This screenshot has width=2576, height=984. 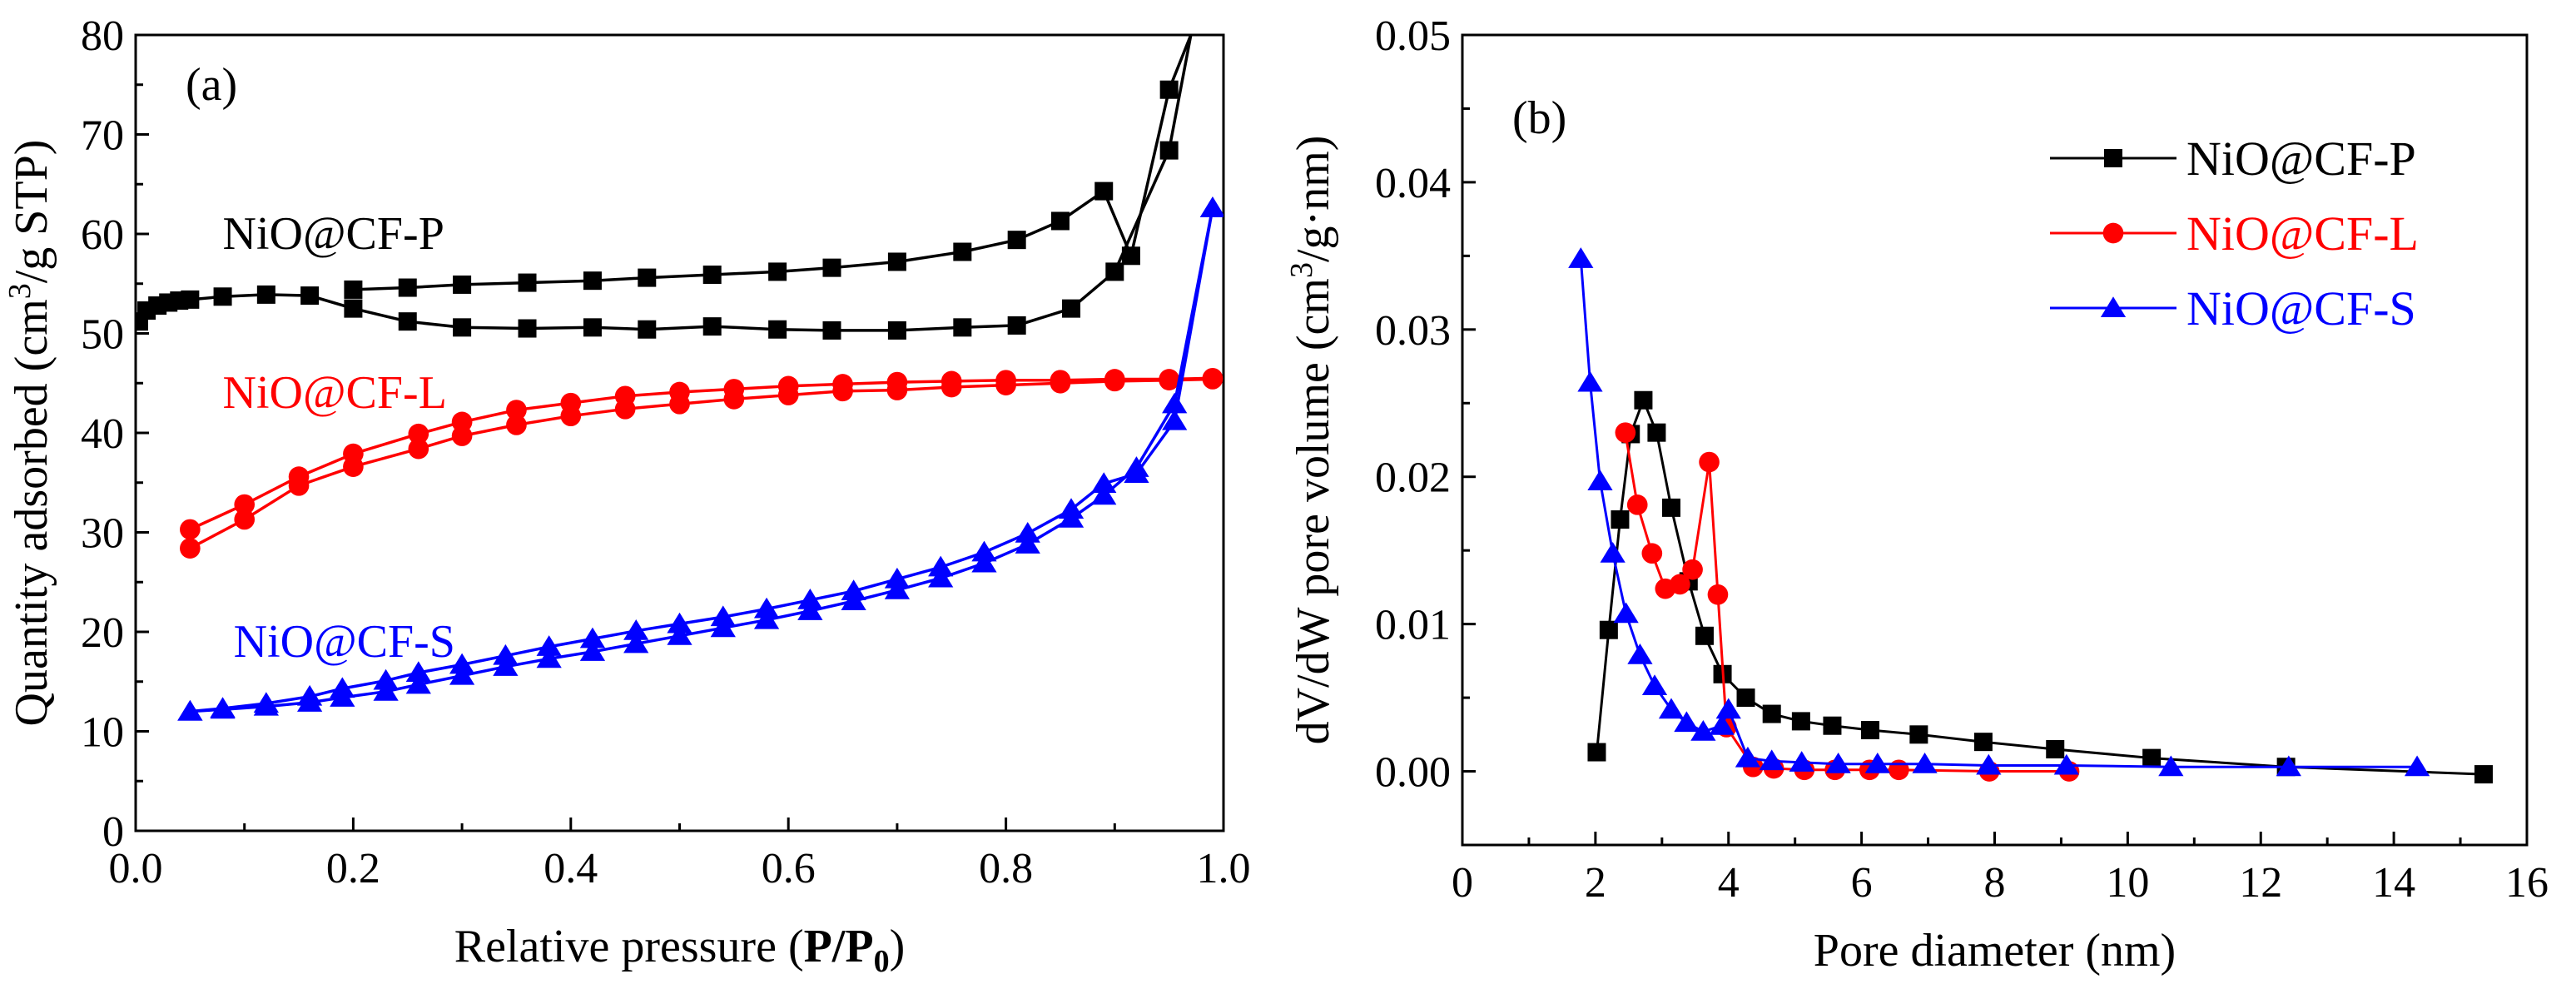 What do you see at coordinates (1995, 883) in the screenshot?
I see `panel-b-x-tick-label: 8` at bounding box center [1995, 883].